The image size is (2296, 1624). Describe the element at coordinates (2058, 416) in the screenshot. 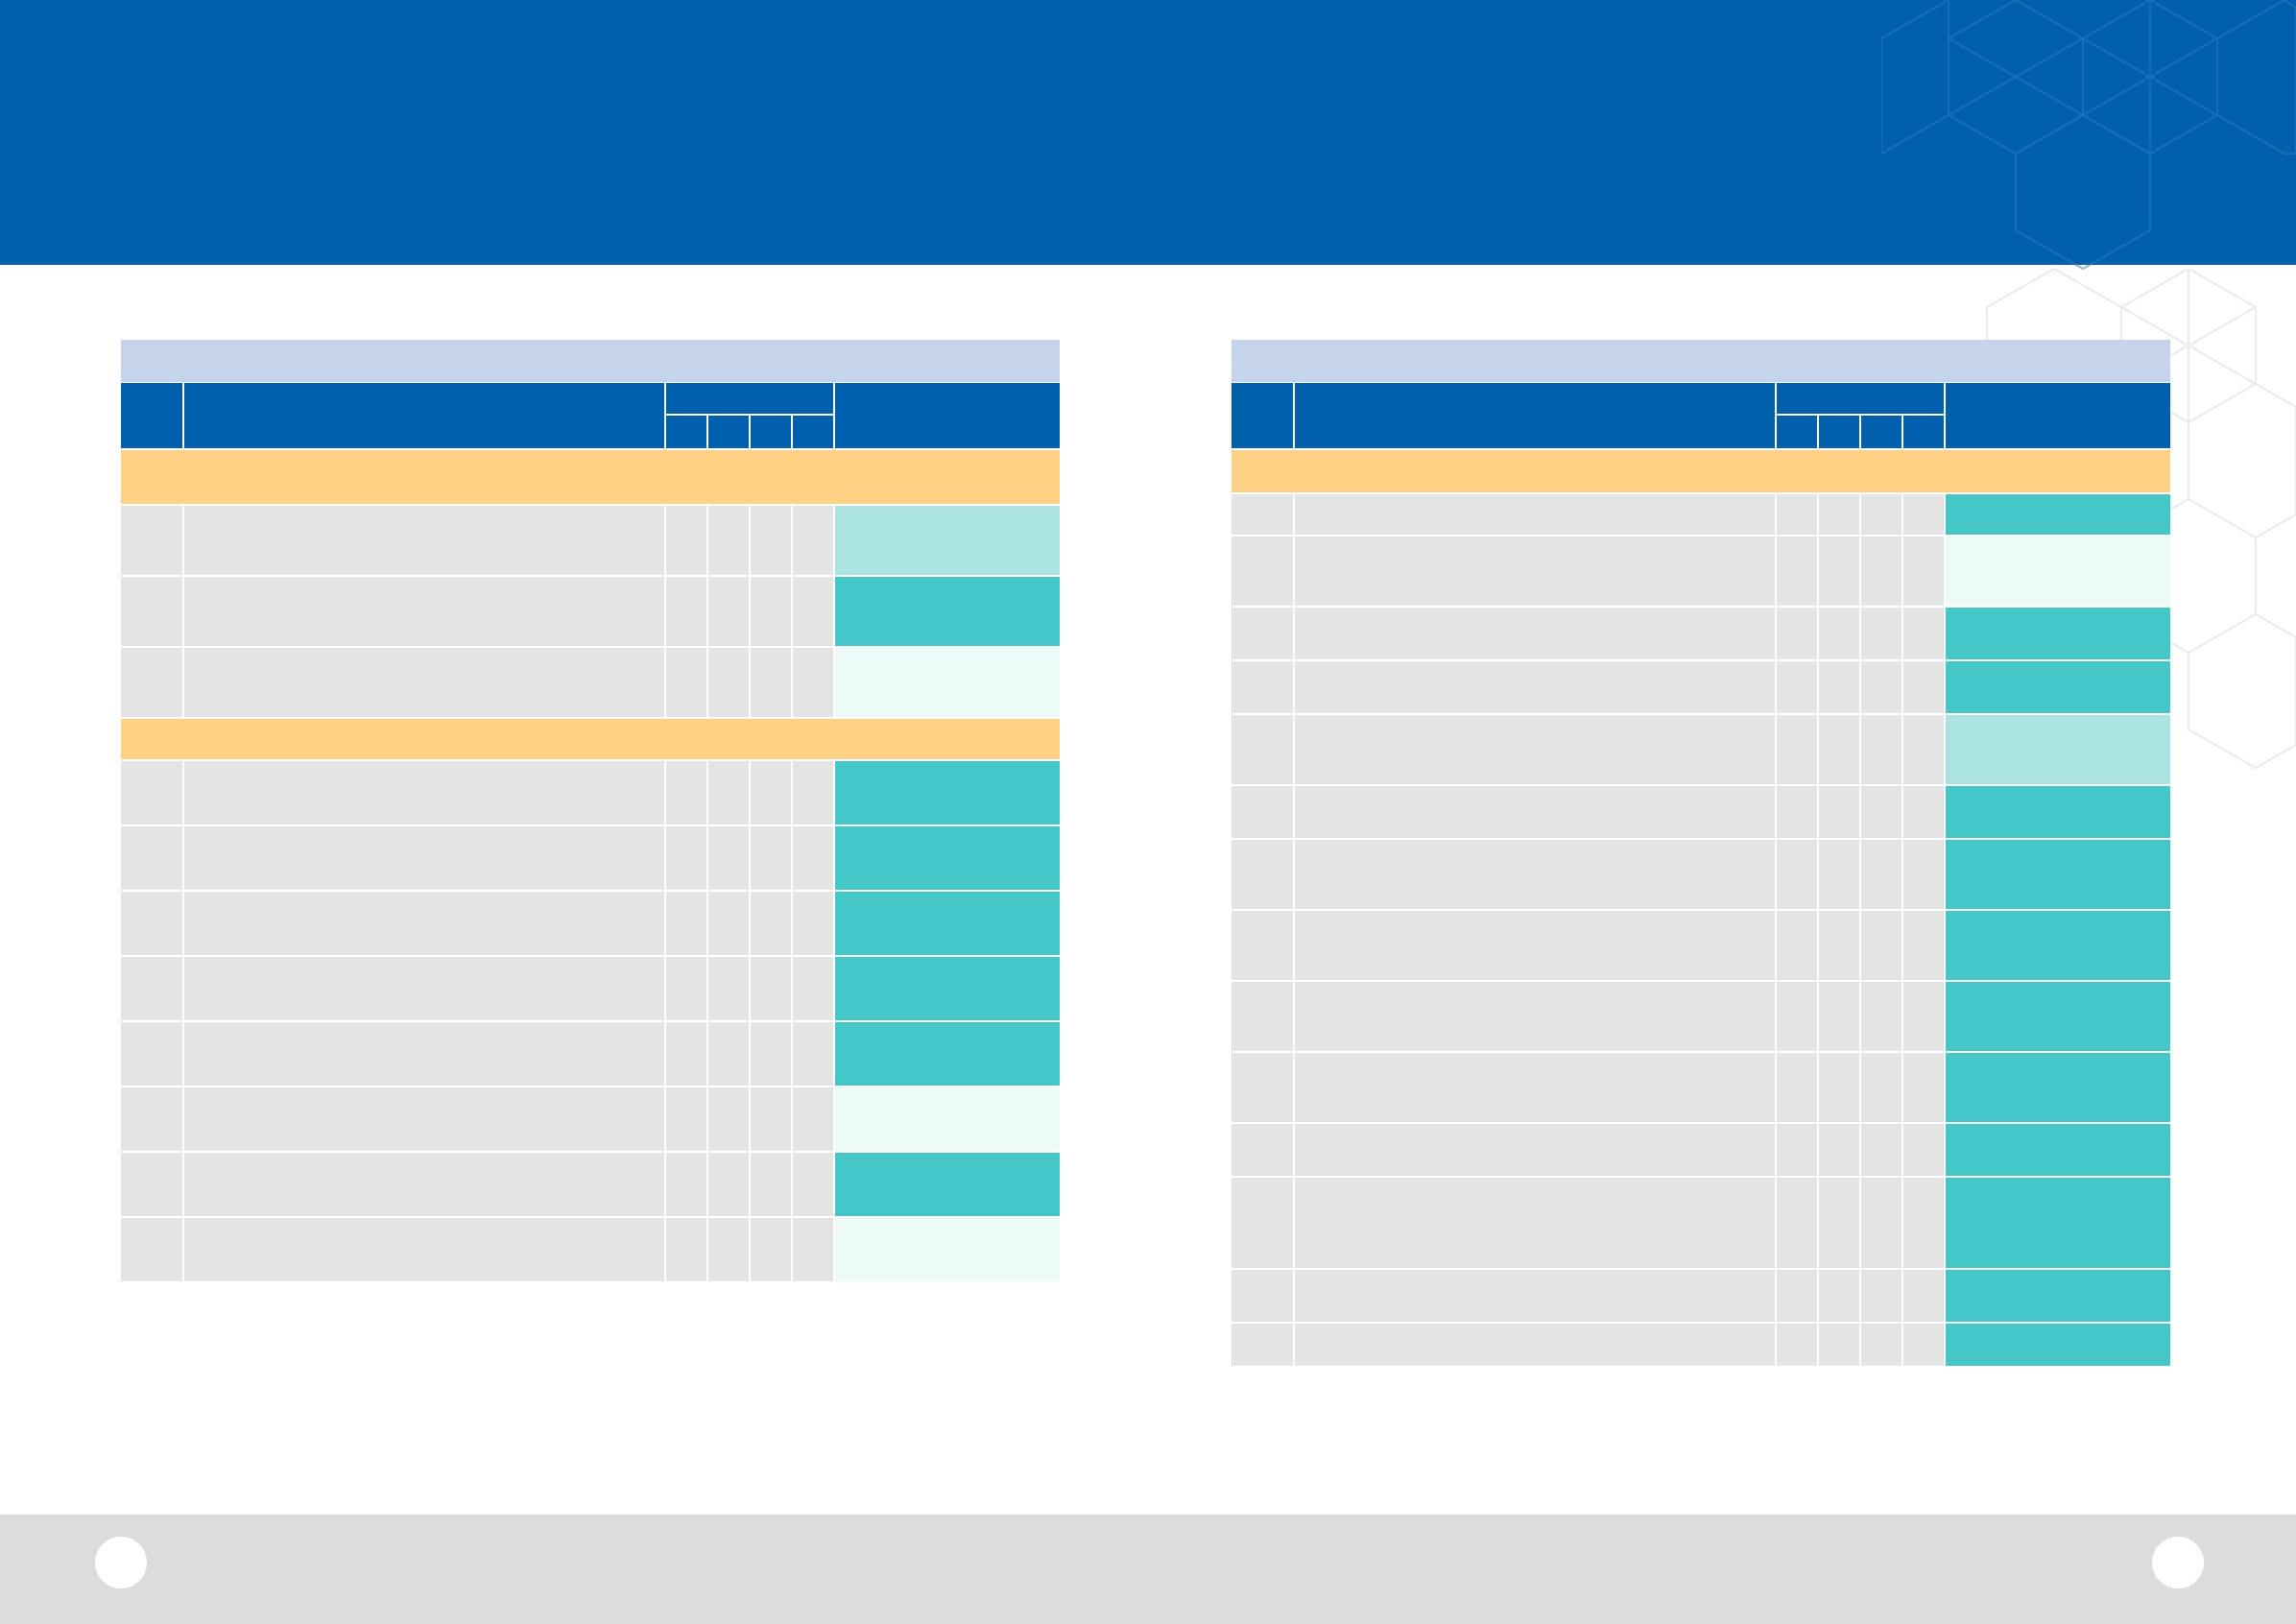

I see `header-status` at that location.